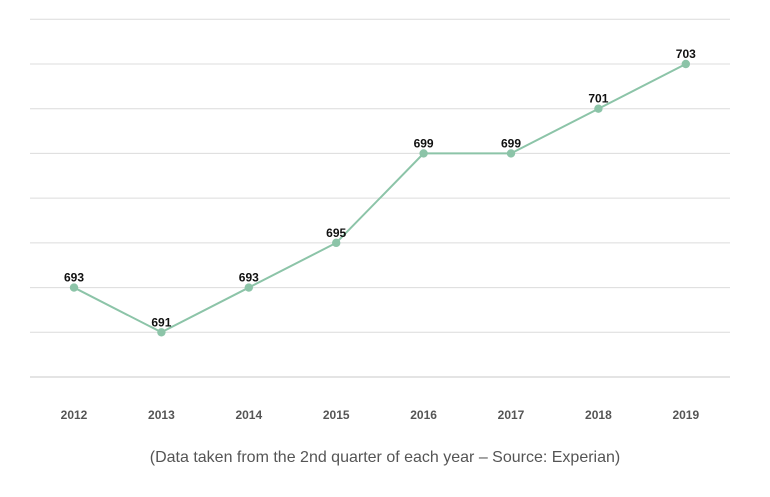  I want to click on data-label: 701, so click(598, 99).